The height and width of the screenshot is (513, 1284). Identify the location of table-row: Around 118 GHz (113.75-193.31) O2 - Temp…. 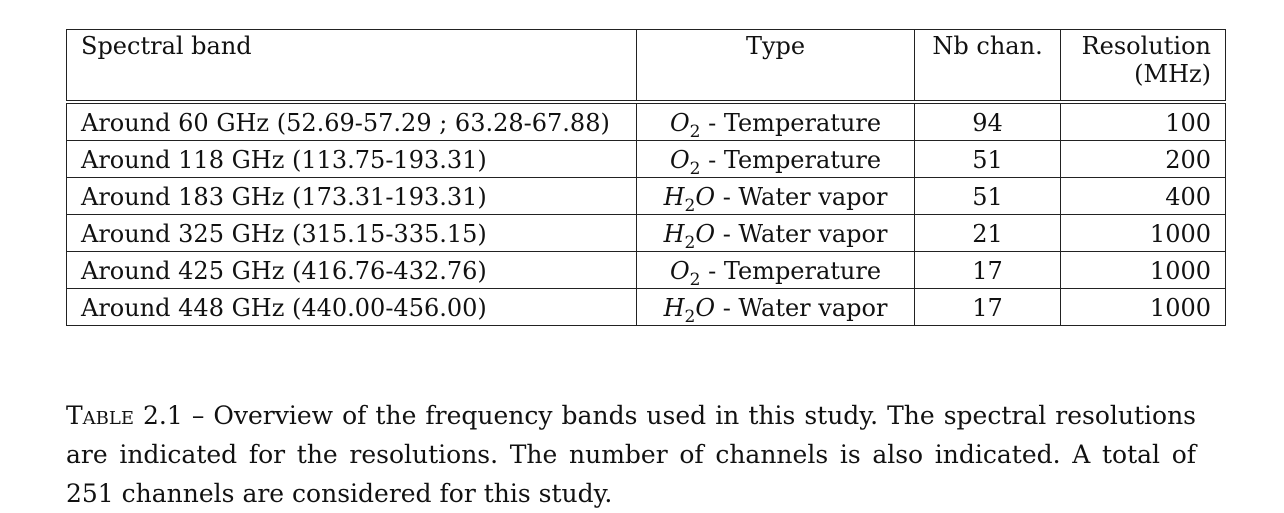
(645, 159).